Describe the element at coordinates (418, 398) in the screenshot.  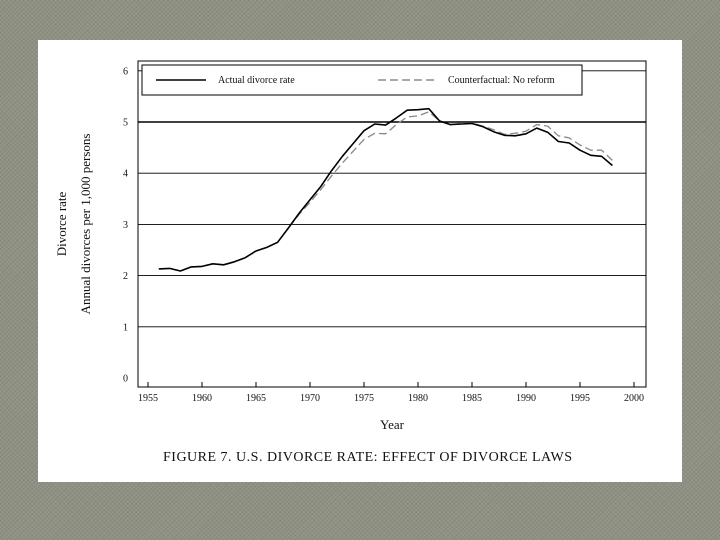
I see `x-tick-label-1980: 1980` at that location.